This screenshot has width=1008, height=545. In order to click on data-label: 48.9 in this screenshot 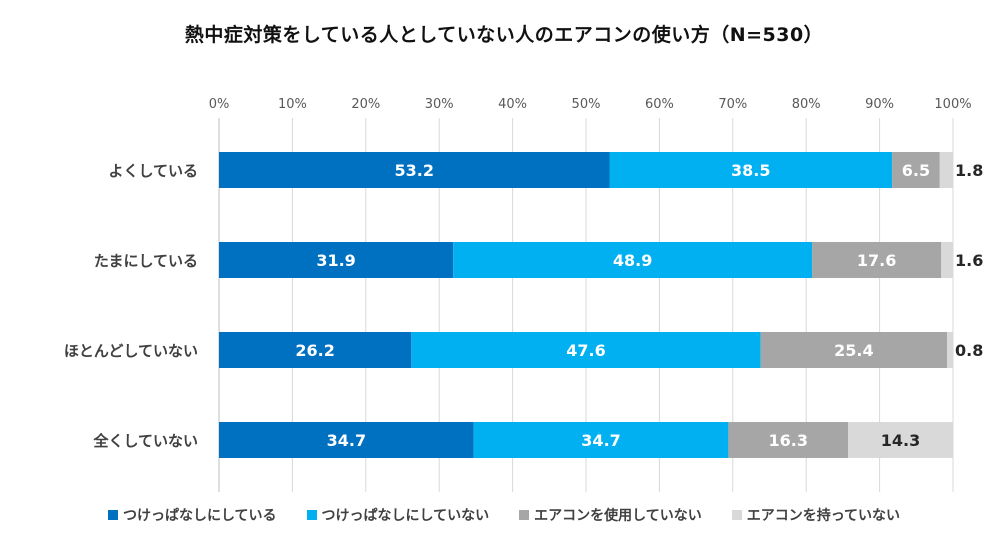, I will do `click(632, 260)`.